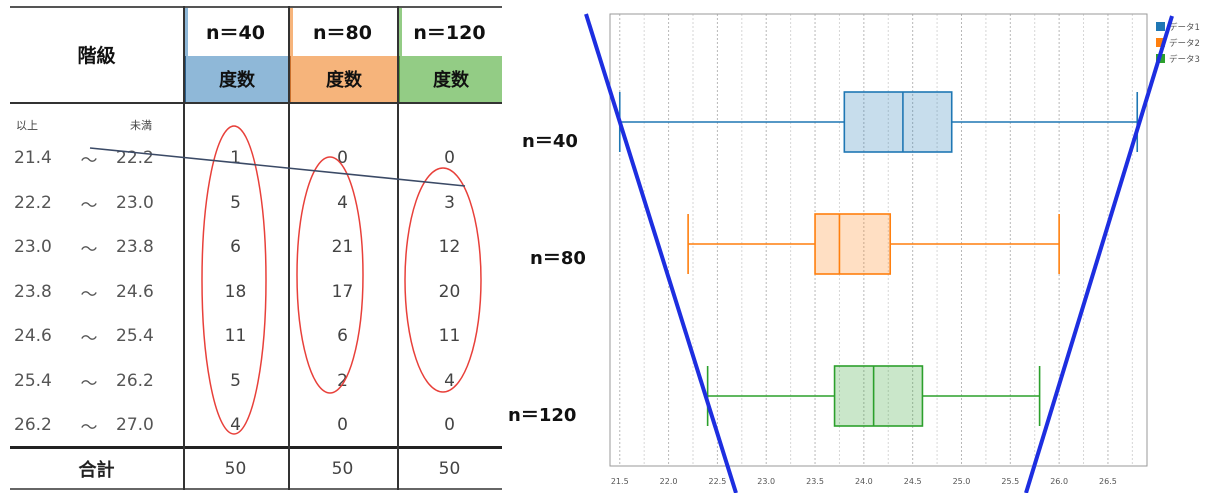  I want to click on column-header-freq-1: 度数, so click(235, 79).